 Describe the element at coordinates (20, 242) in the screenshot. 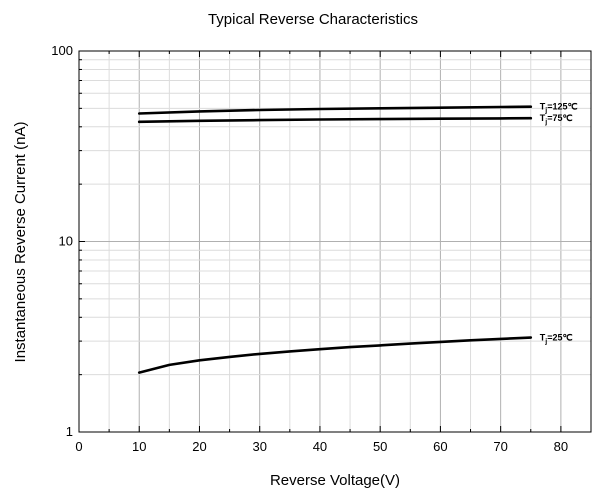

I see `y-axis-label: Instantaneous Reverse Current (nA)` at that location.